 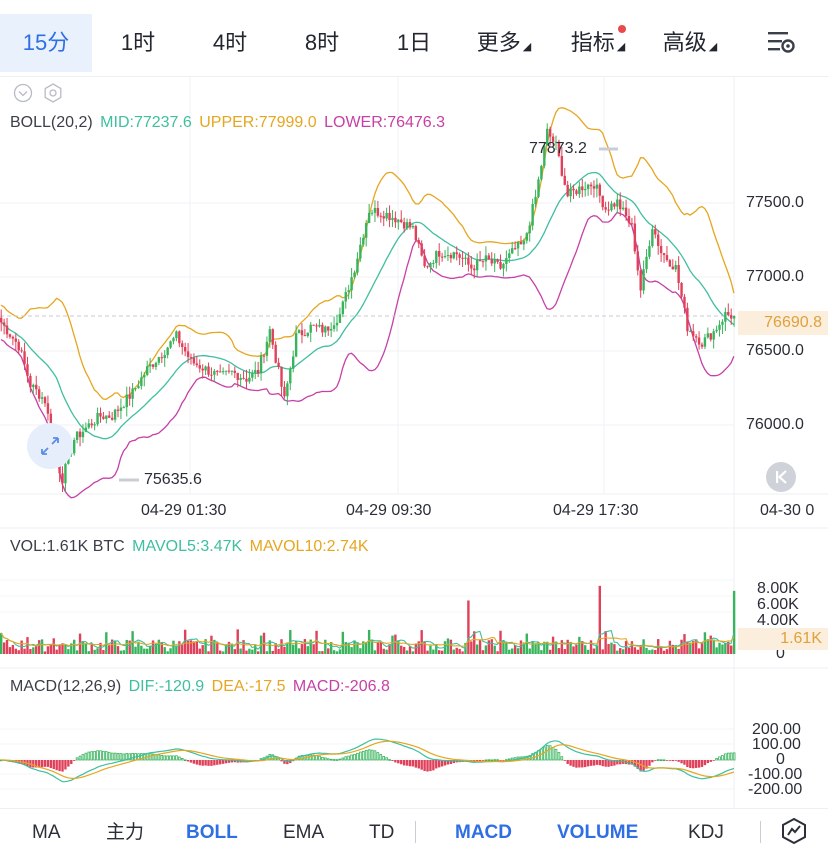 What do you see at coordinates (787, 510) in the screenshot?
I see `time-tick: 04-30 0` at bounding box center [787, 510].